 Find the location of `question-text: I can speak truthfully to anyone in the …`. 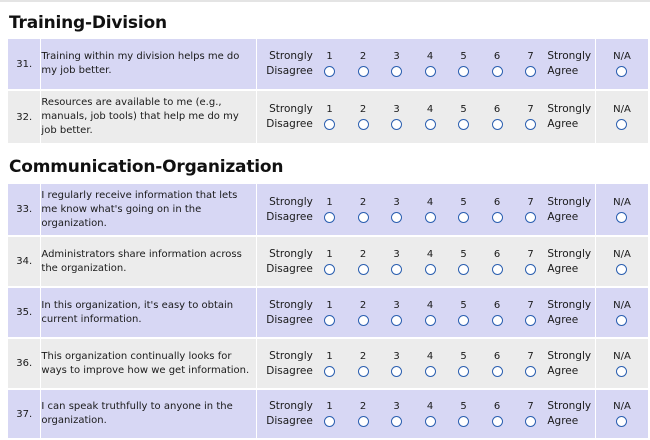

question-text: I can speak truthfully to anyone in the … is located at coordinates (148, 413).